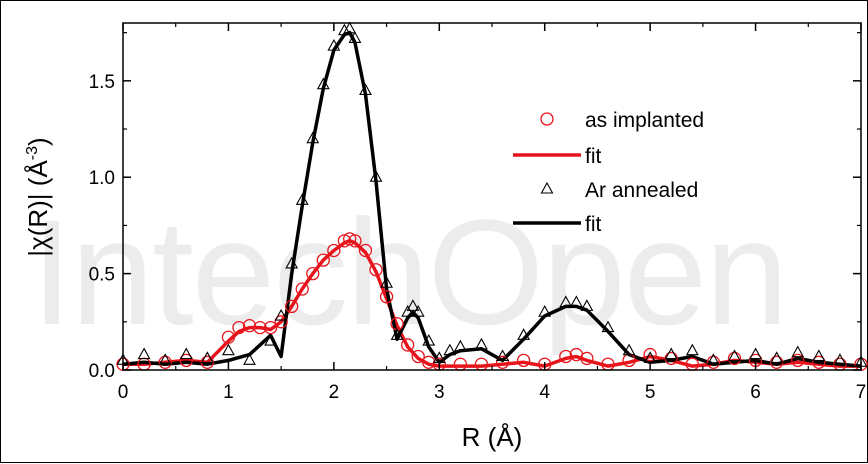 This screenshot has width=868, height=464. What do you see at coordinates (102, 178) in the screenshot?
I see `y-tick-label: 1.0` at bounding box center [102, 178].